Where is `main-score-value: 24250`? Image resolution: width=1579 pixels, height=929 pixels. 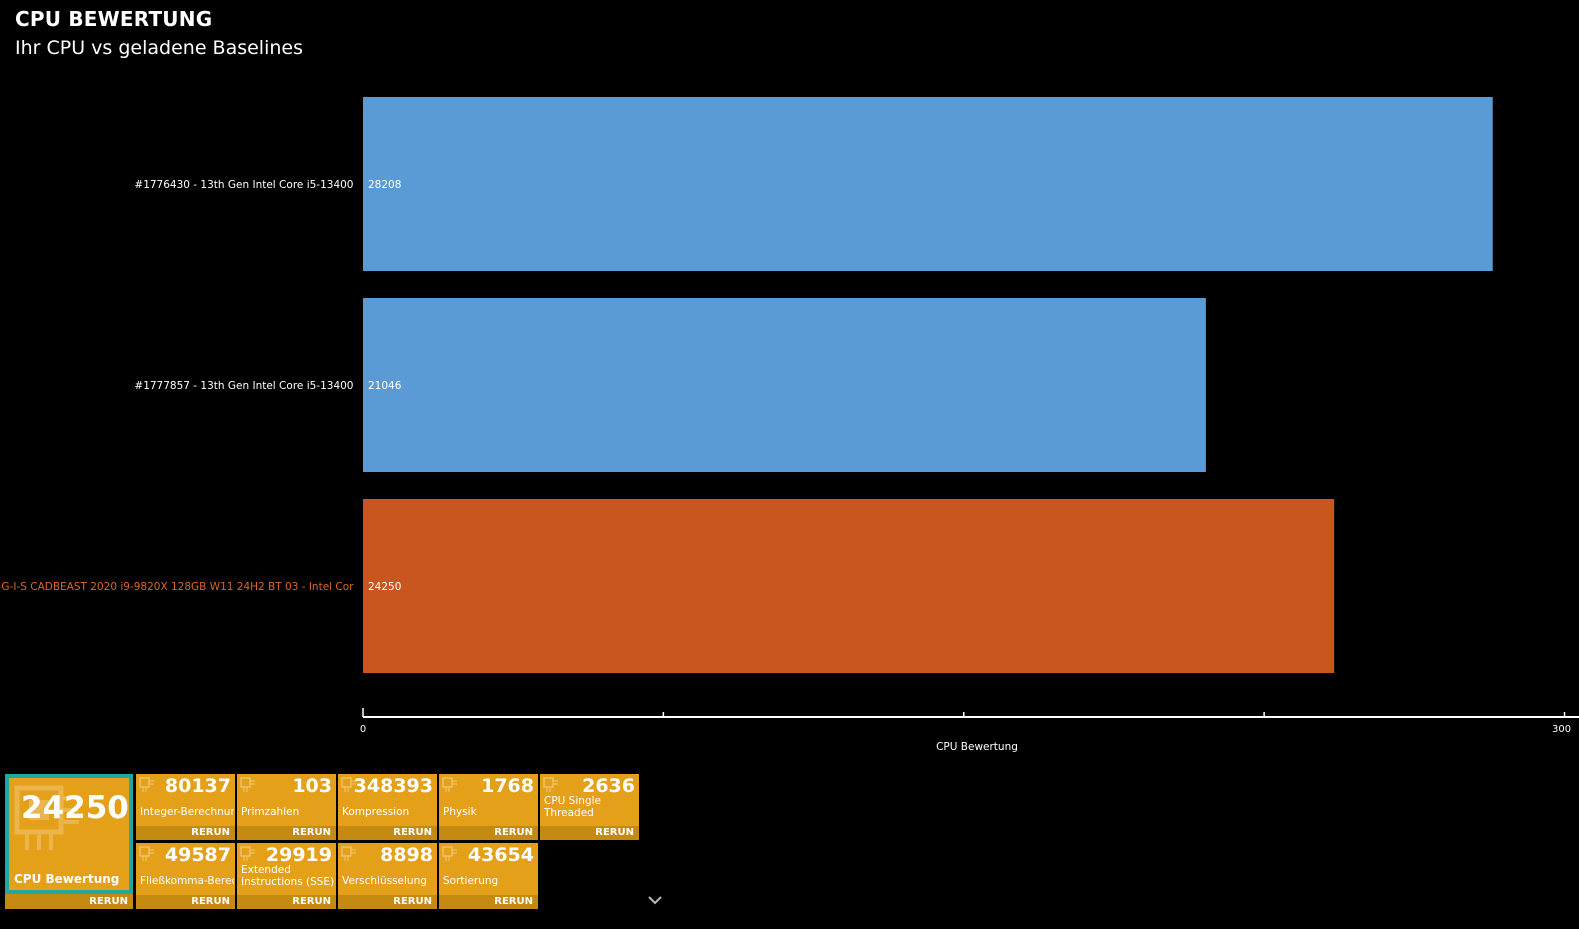
main-score-value: 24250 is located at coordinates (75, 808).